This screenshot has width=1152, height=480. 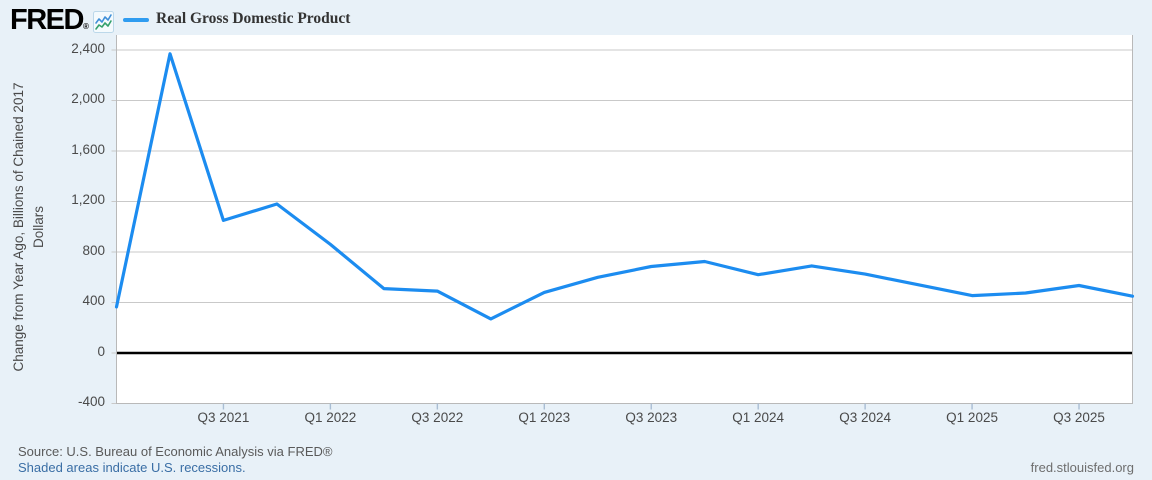 I want to click on x-tick-label: Q1 2024, so click(x=758, y=417).